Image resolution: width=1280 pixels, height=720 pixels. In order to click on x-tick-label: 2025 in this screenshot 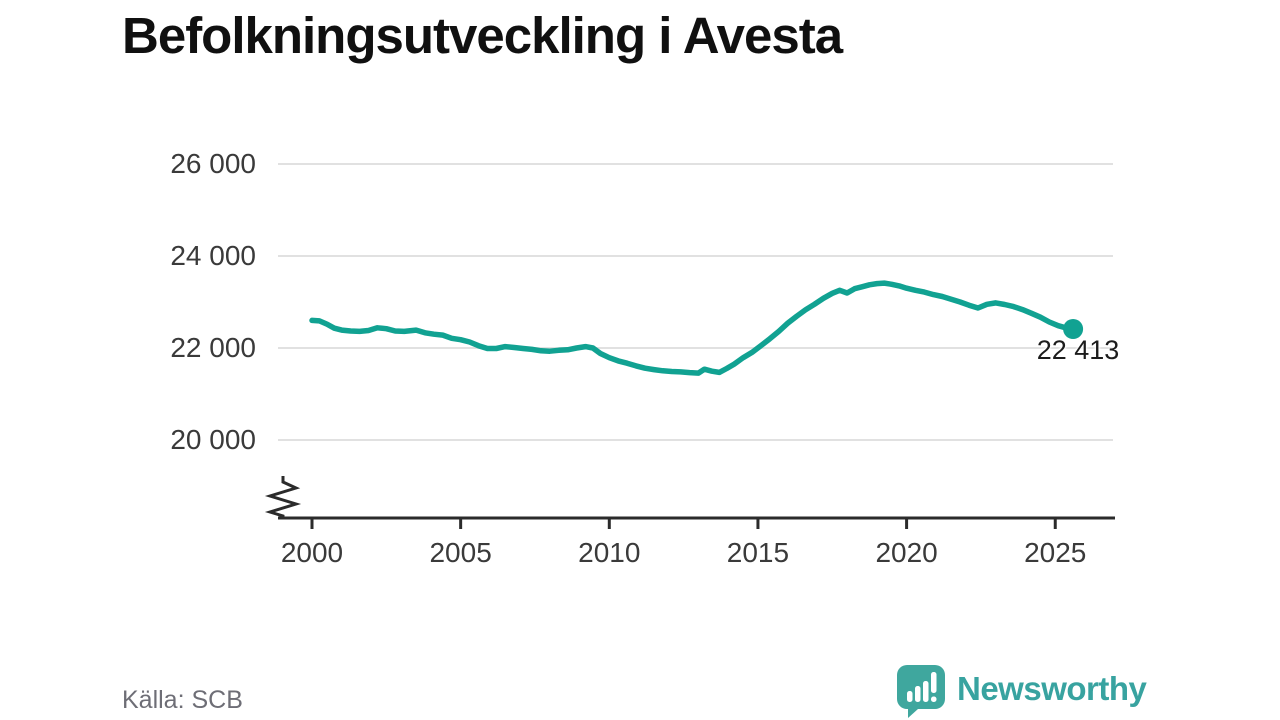, I will do `click(1055, 552)`.